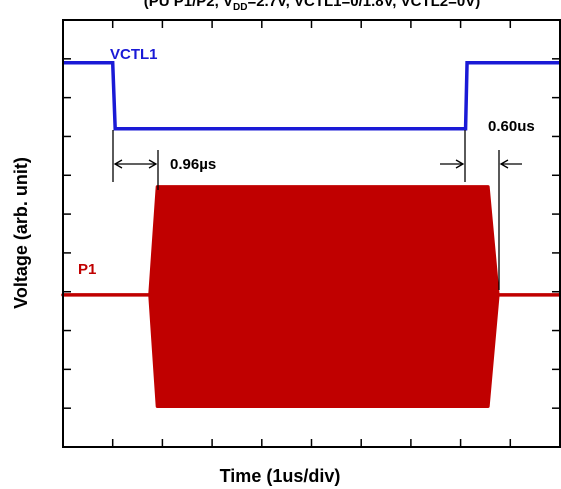 Image resolution: width=561 pixels, height=489 pixels. What do you see at coordinates (240, 7) in the screenshot?
I see `title-subscript: DD` at bounding box center [240, 7].